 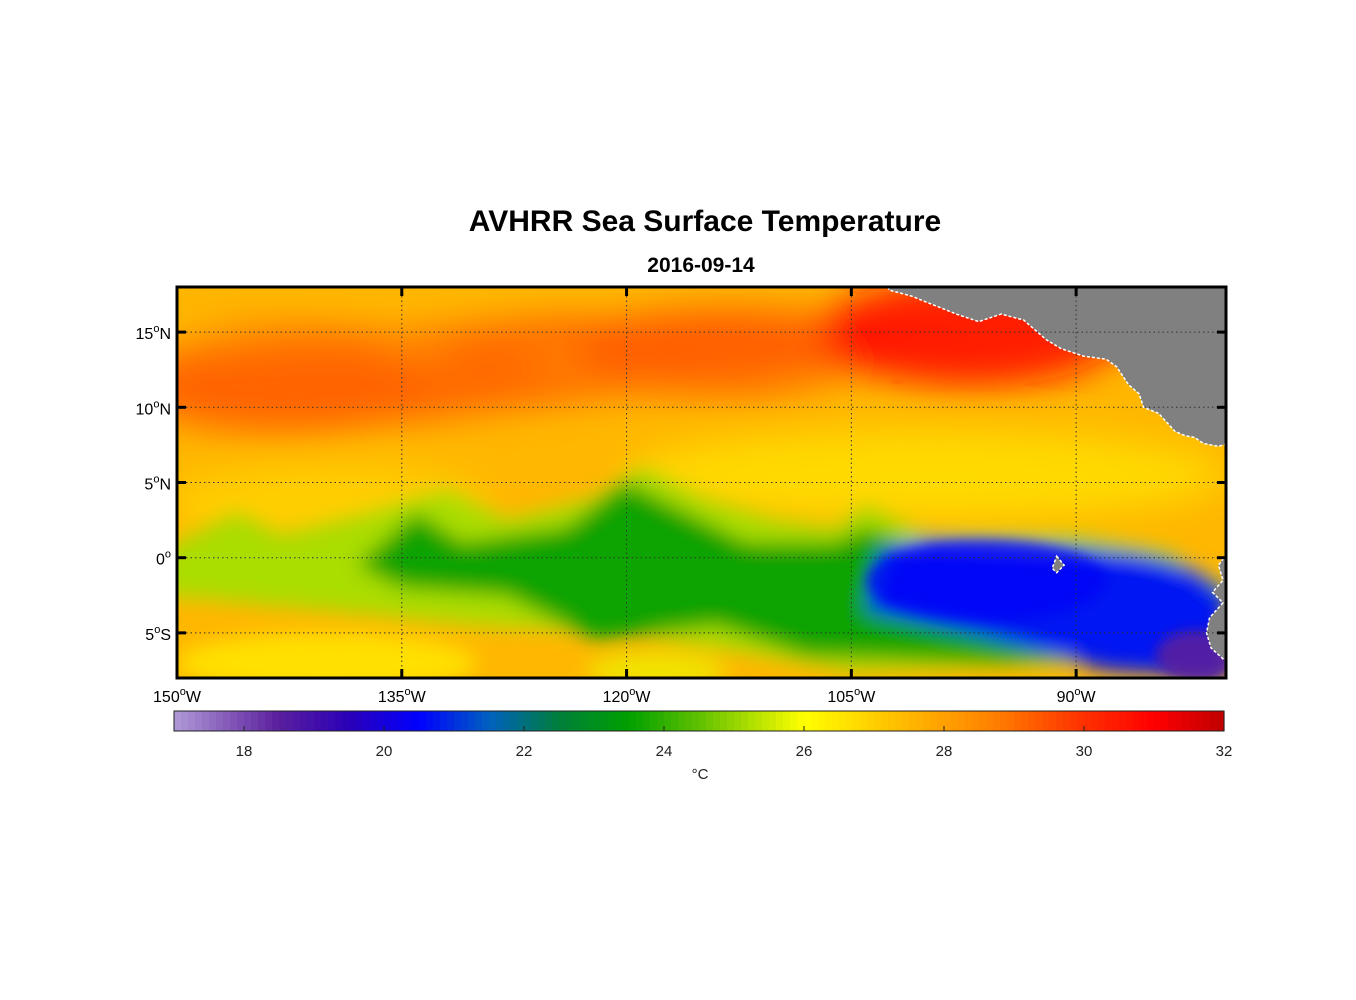 What do you see at coordinates (327, 655) in the screenshot?
I see `sst-south-margin-west` at bounding box center [327, 655].